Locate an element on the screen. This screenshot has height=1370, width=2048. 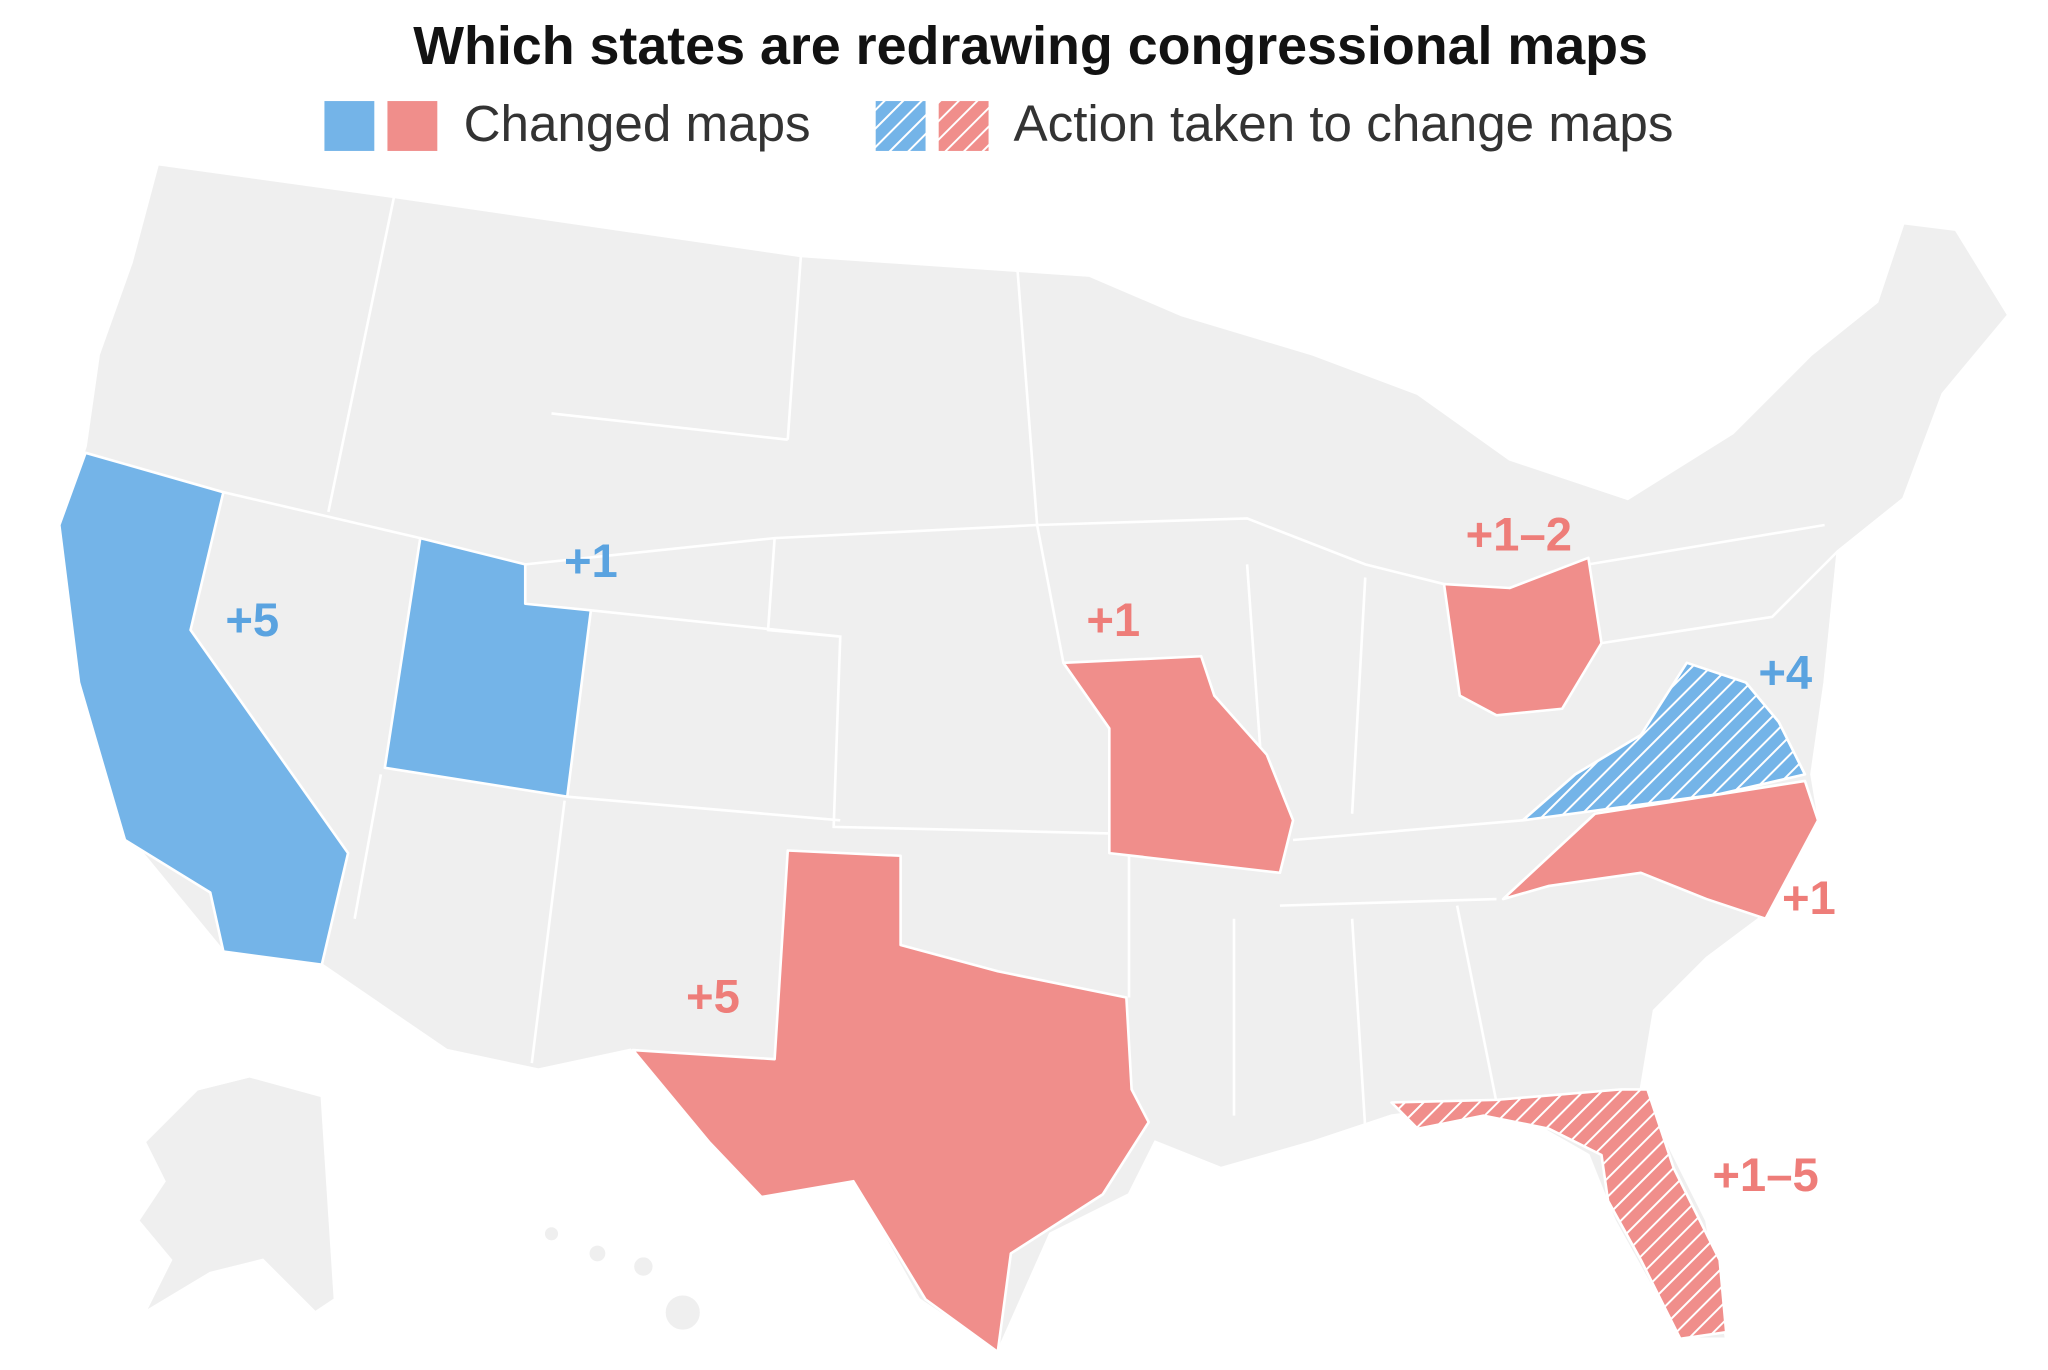
alaska is located at coordinates (236, 1195).